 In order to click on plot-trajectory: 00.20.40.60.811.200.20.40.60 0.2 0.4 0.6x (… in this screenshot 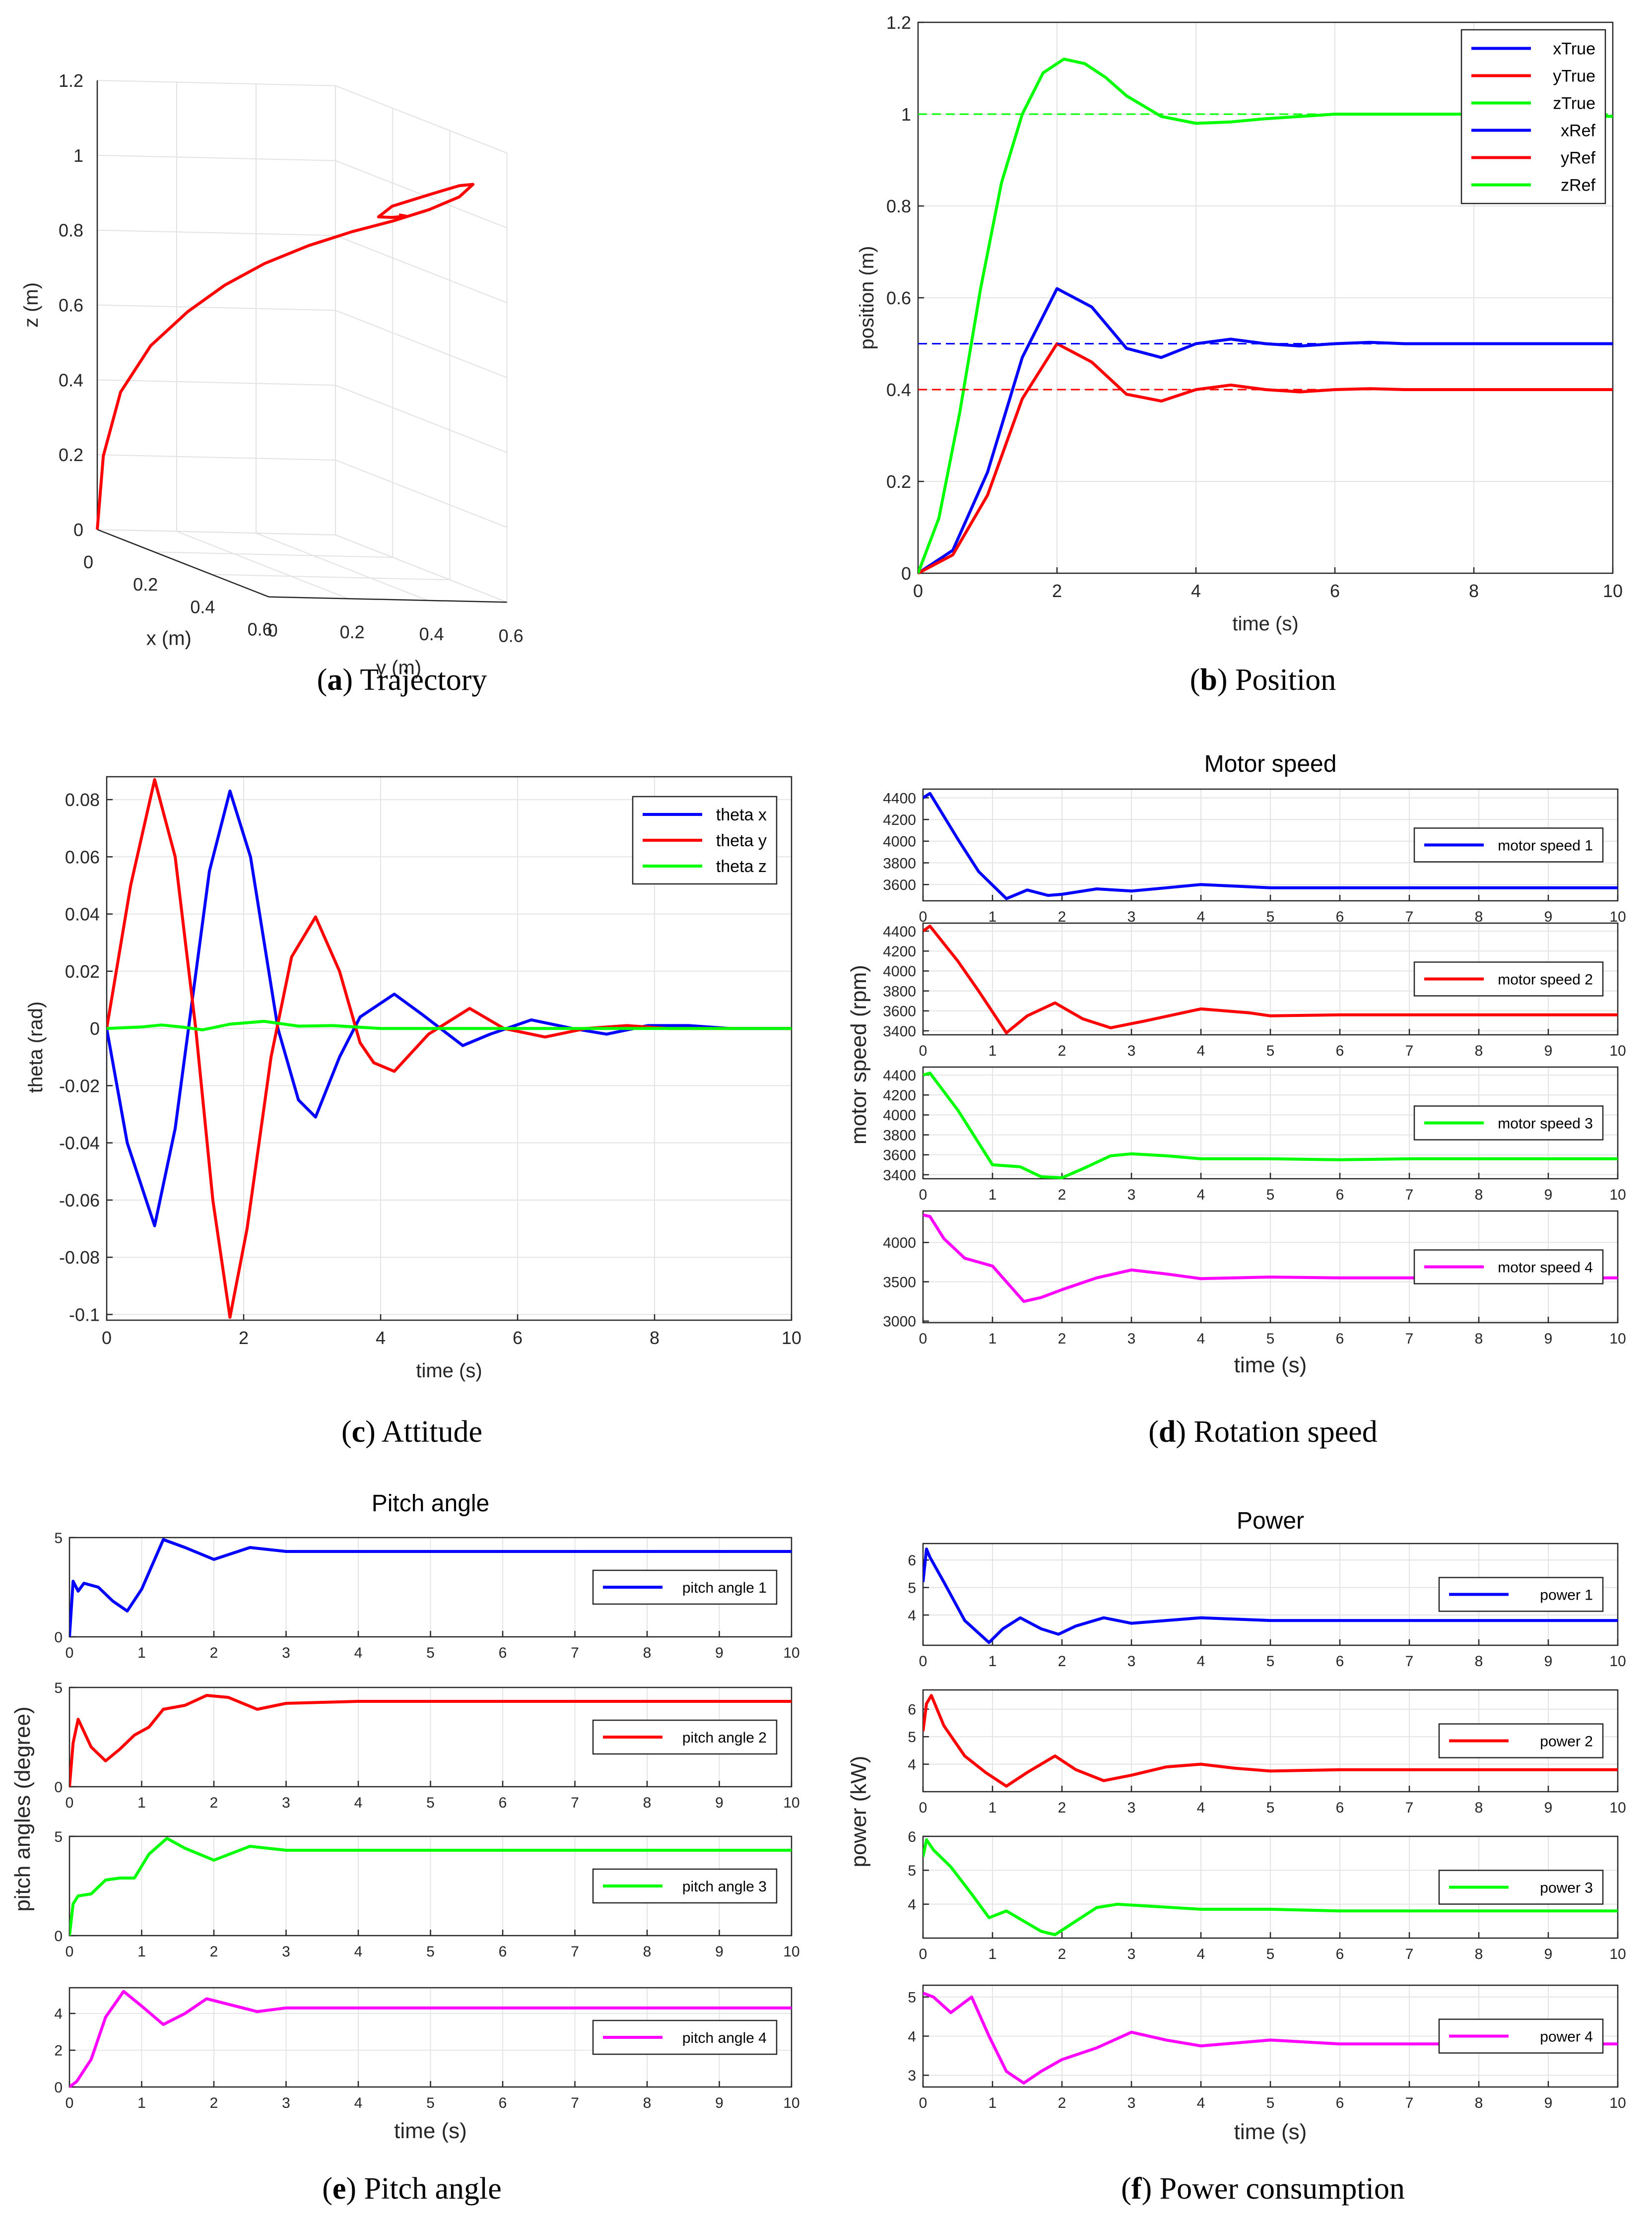, I will do `click(272, 374)`.